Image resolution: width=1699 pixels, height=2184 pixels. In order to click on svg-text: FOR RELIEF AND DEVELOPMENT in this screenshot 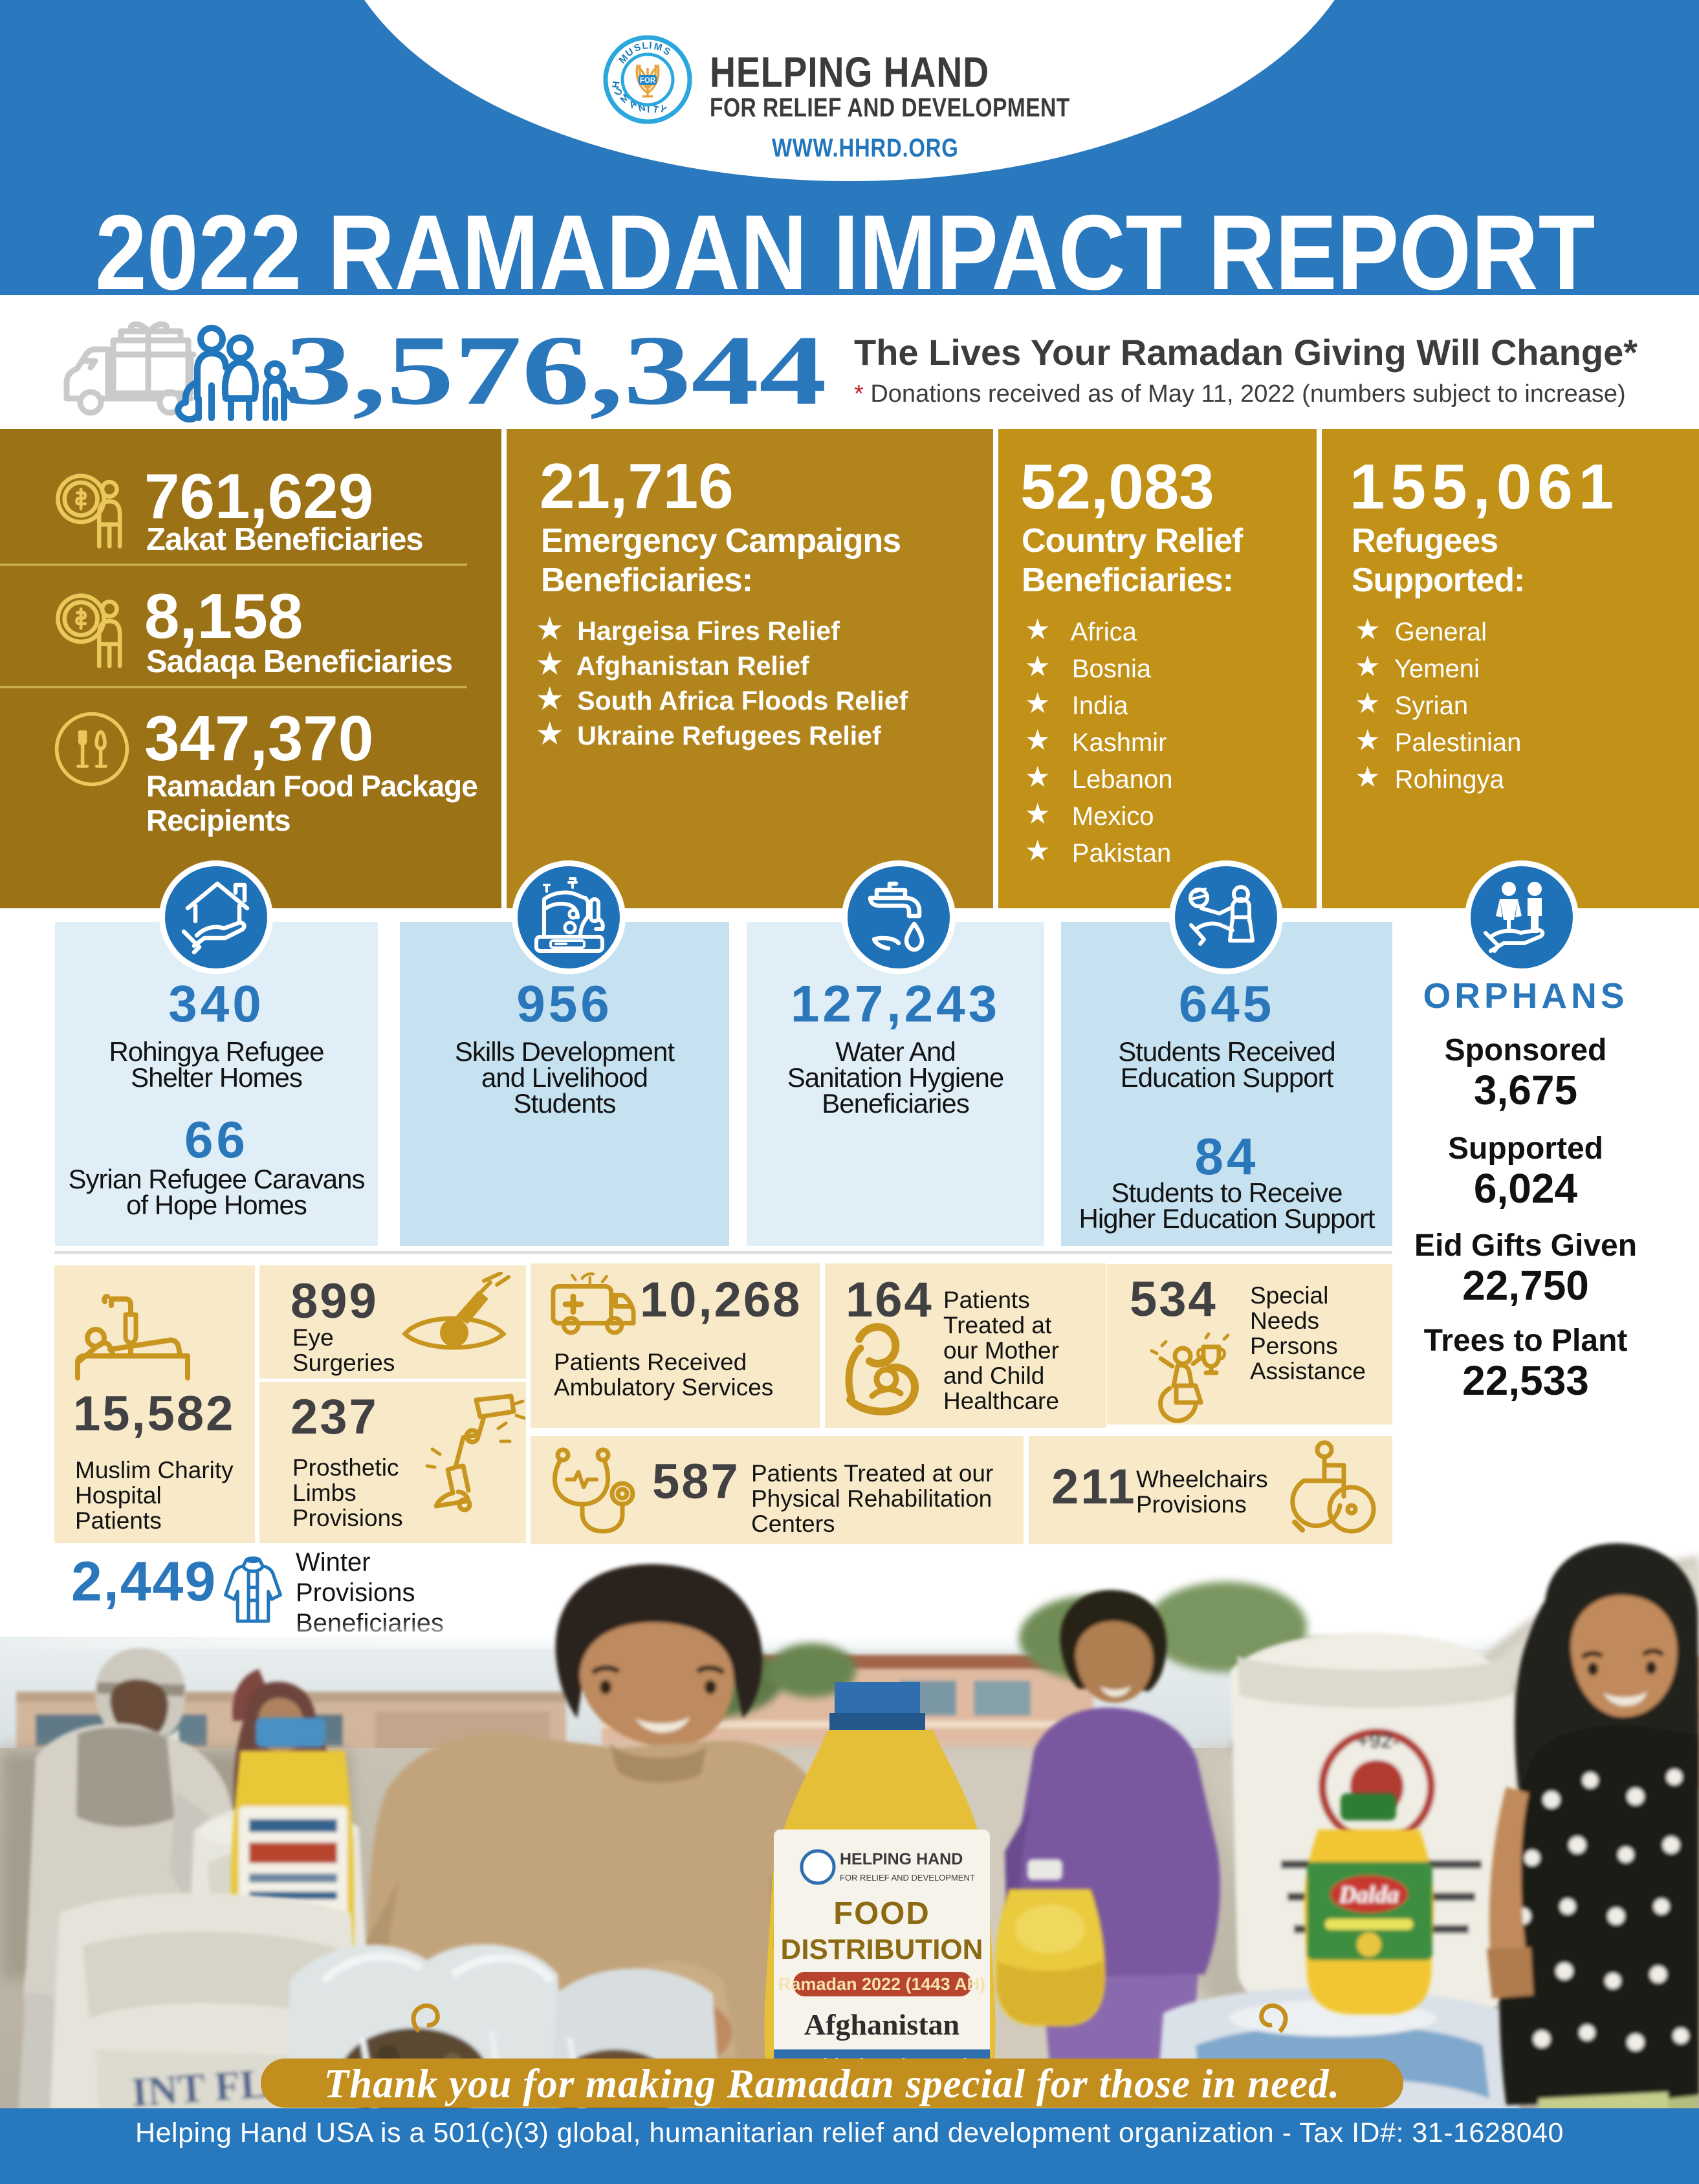, I will do `click(907, 1878)`.